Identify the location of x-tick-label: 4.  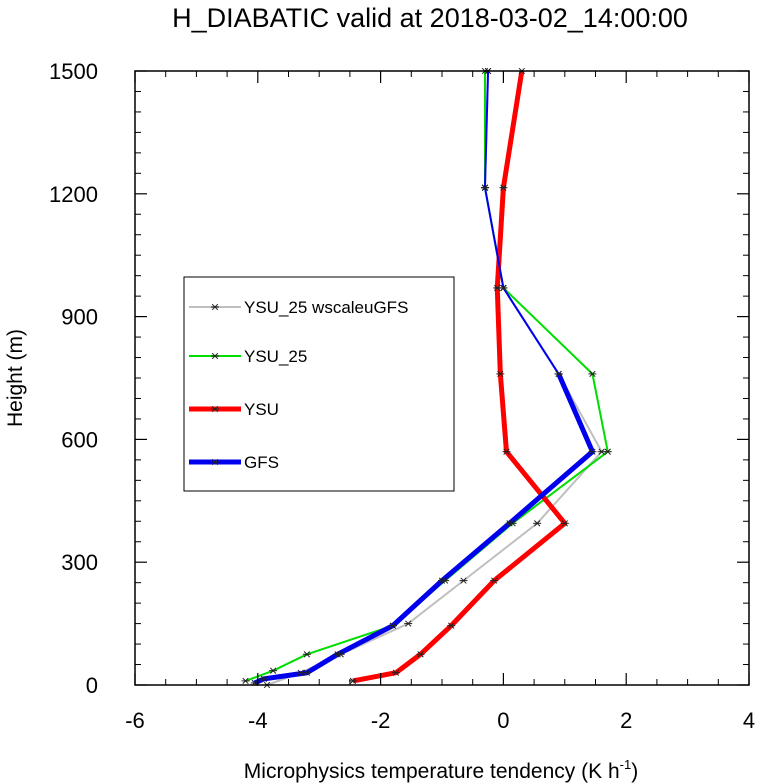
(749, 720).